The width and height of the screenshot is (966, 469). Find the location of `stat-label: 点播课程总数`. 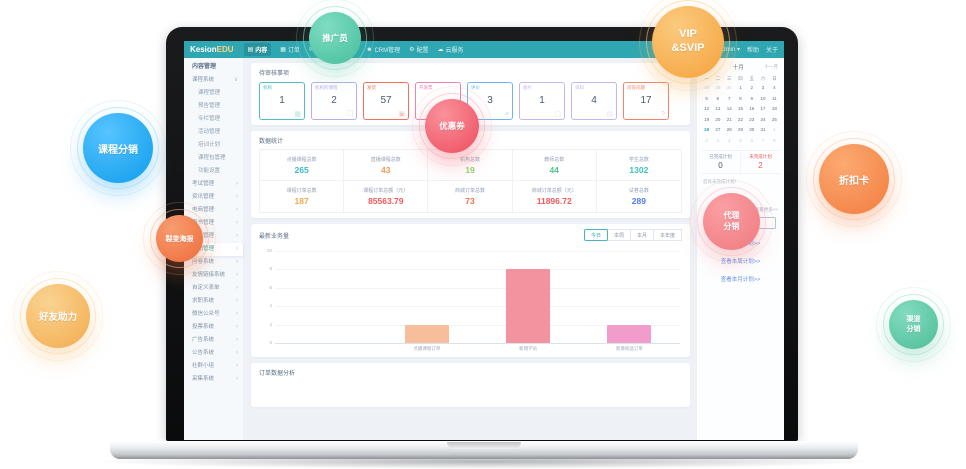

stat-label: 点播课程总数 is located at coordinates (301, 159).